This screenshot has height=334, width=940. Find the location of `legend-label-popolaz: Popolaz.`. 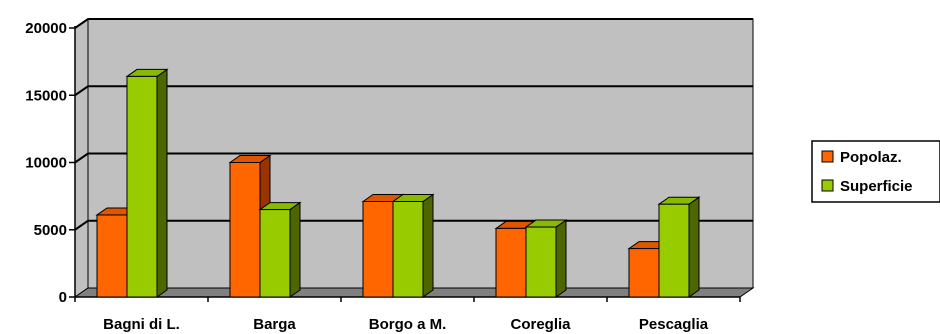

legend-label-popolaz: Popolaz. is located at coordinates (871, 157).